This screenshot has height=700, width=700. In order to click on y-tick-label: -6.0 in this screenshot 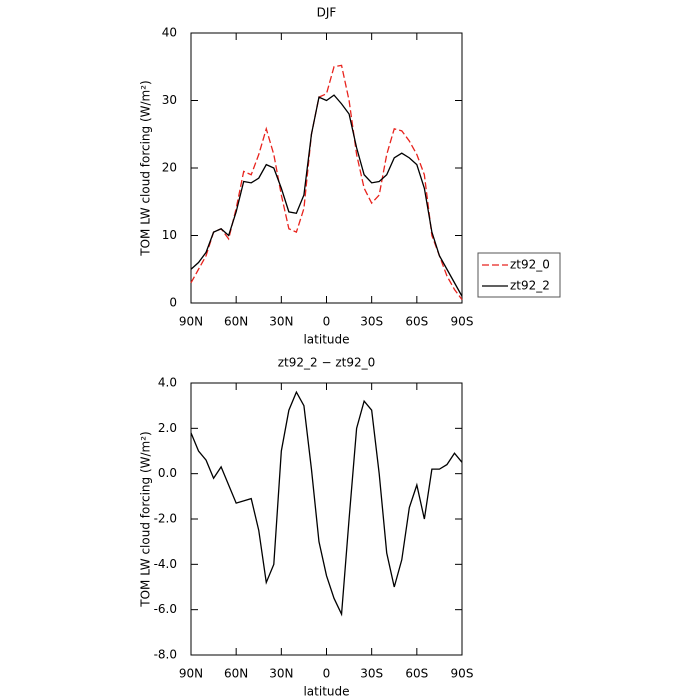, I will do `click(165, 609)`.